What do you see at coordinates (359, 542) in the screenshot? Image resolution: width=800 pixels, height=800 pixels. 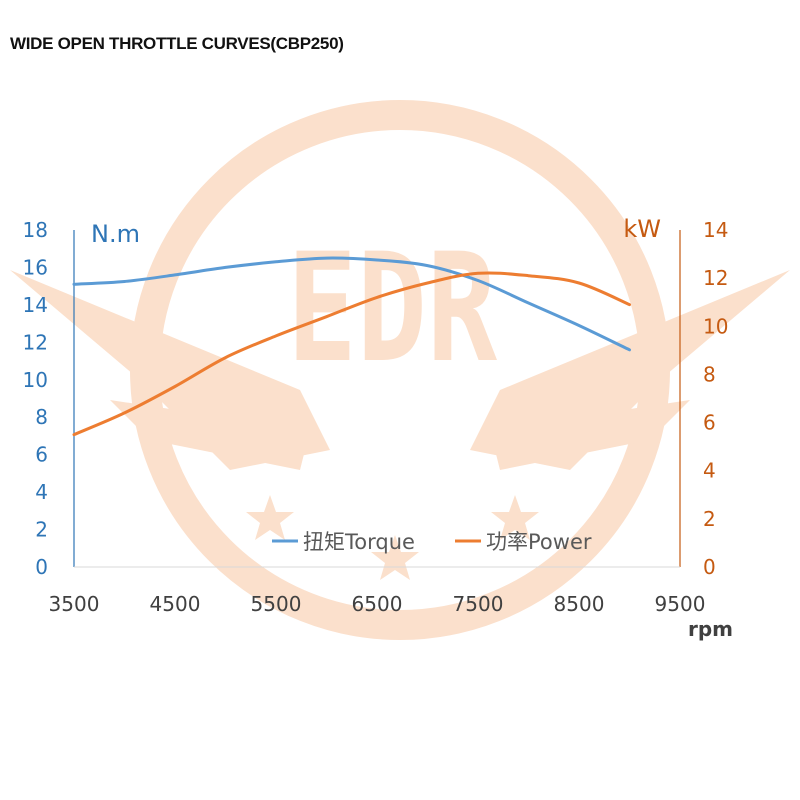 I see `legend-label-torque: 扭矩Torque` at bounding box center [359, 542].